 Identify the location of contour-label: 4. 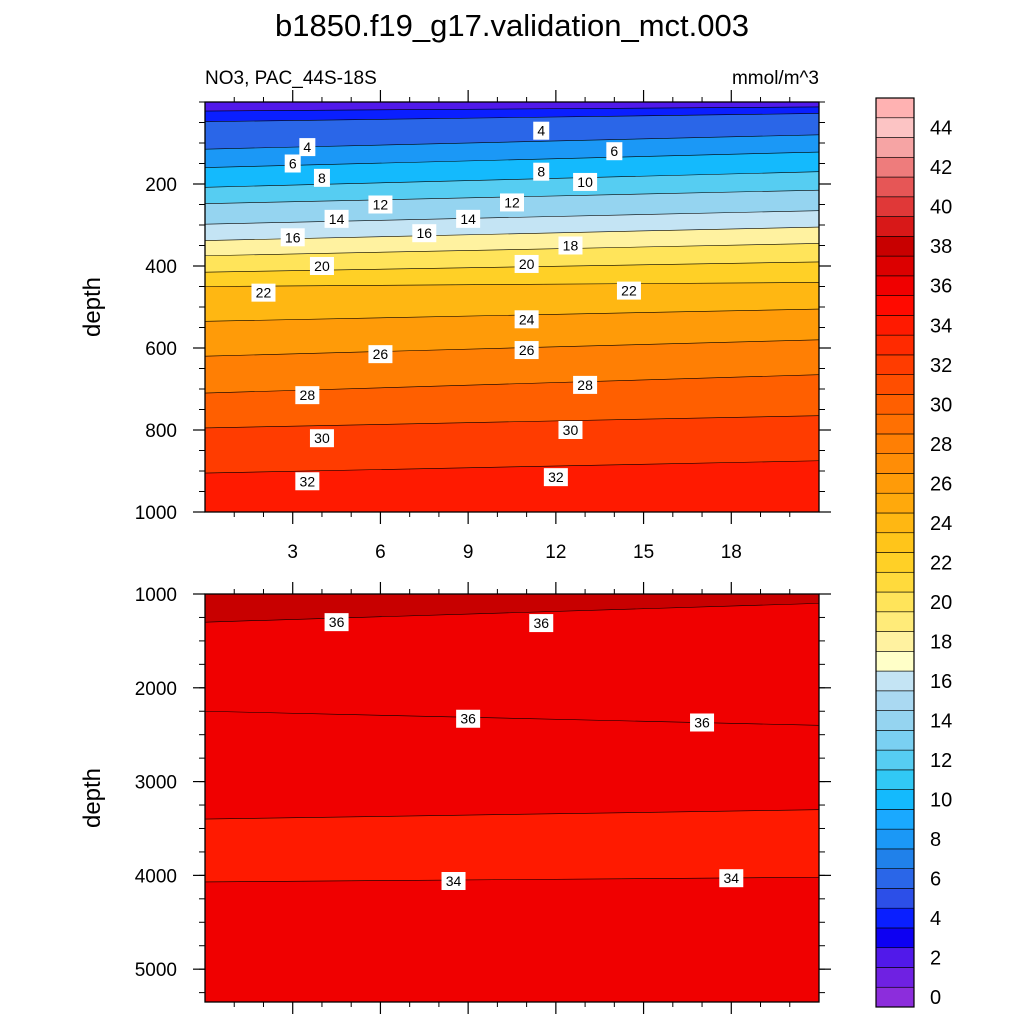
(307, 147).